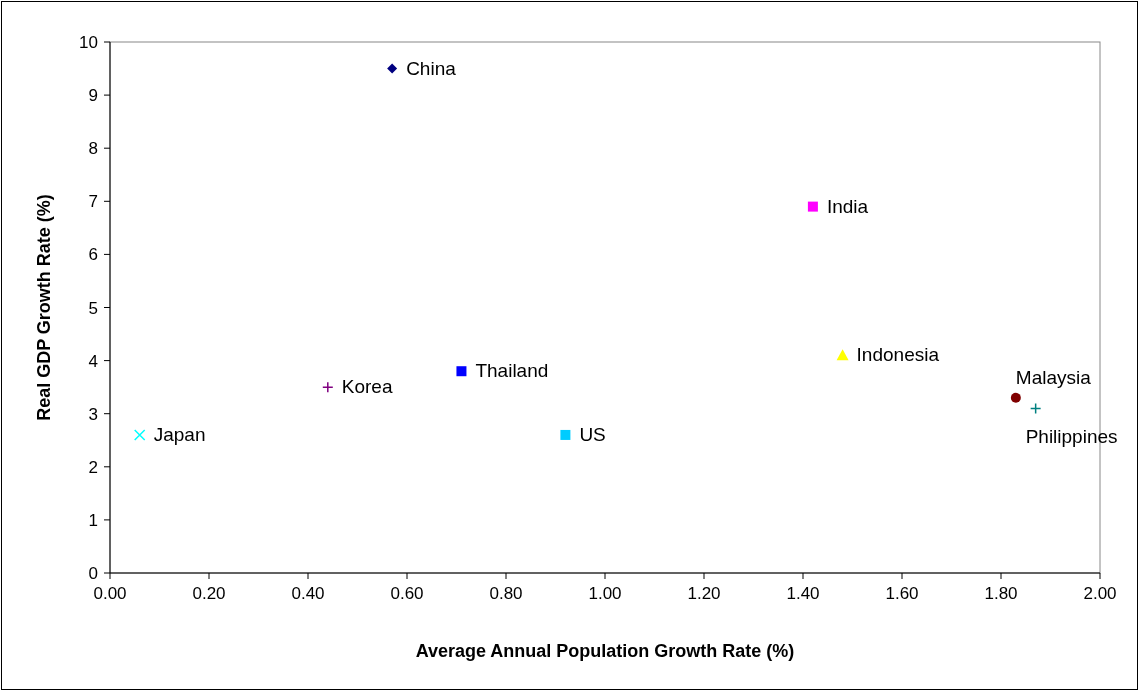  Describe the element at coordinates (431, 68) in the screenshot. I see `series-label: China` at that location.